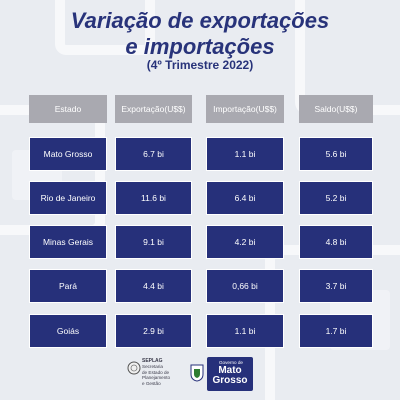 Image resolution: width=400 pixels, height=400 pixels. What do you see at coordinates (152, 367) in the screenshot?
I see `seplag-line: Secretaria` at bounding box center [152, 367].